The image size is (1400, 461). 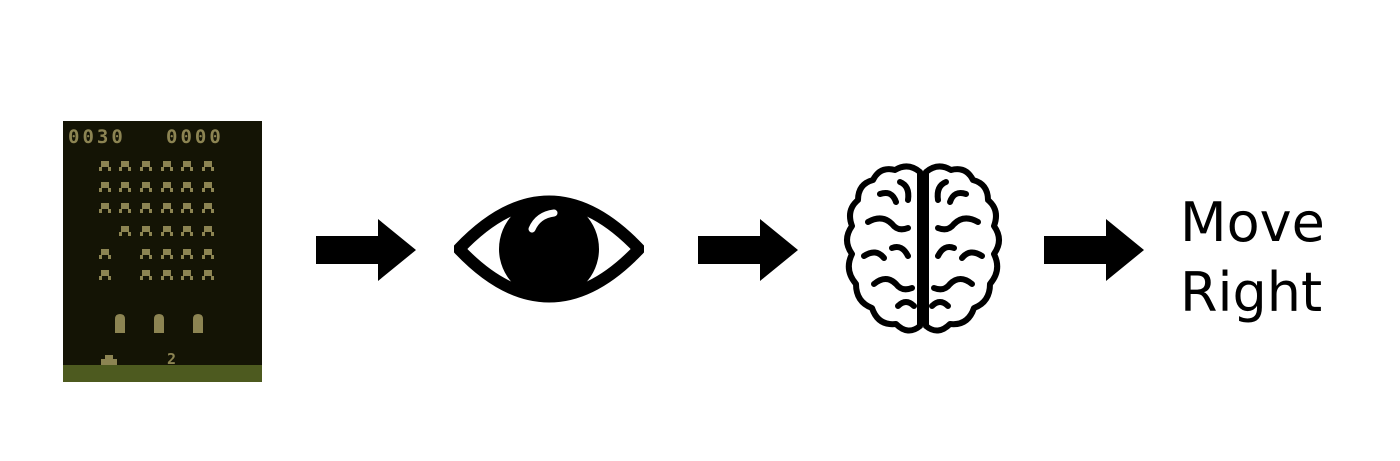 I want to click on action-label: Move Right, so click(x=1252, y=258).